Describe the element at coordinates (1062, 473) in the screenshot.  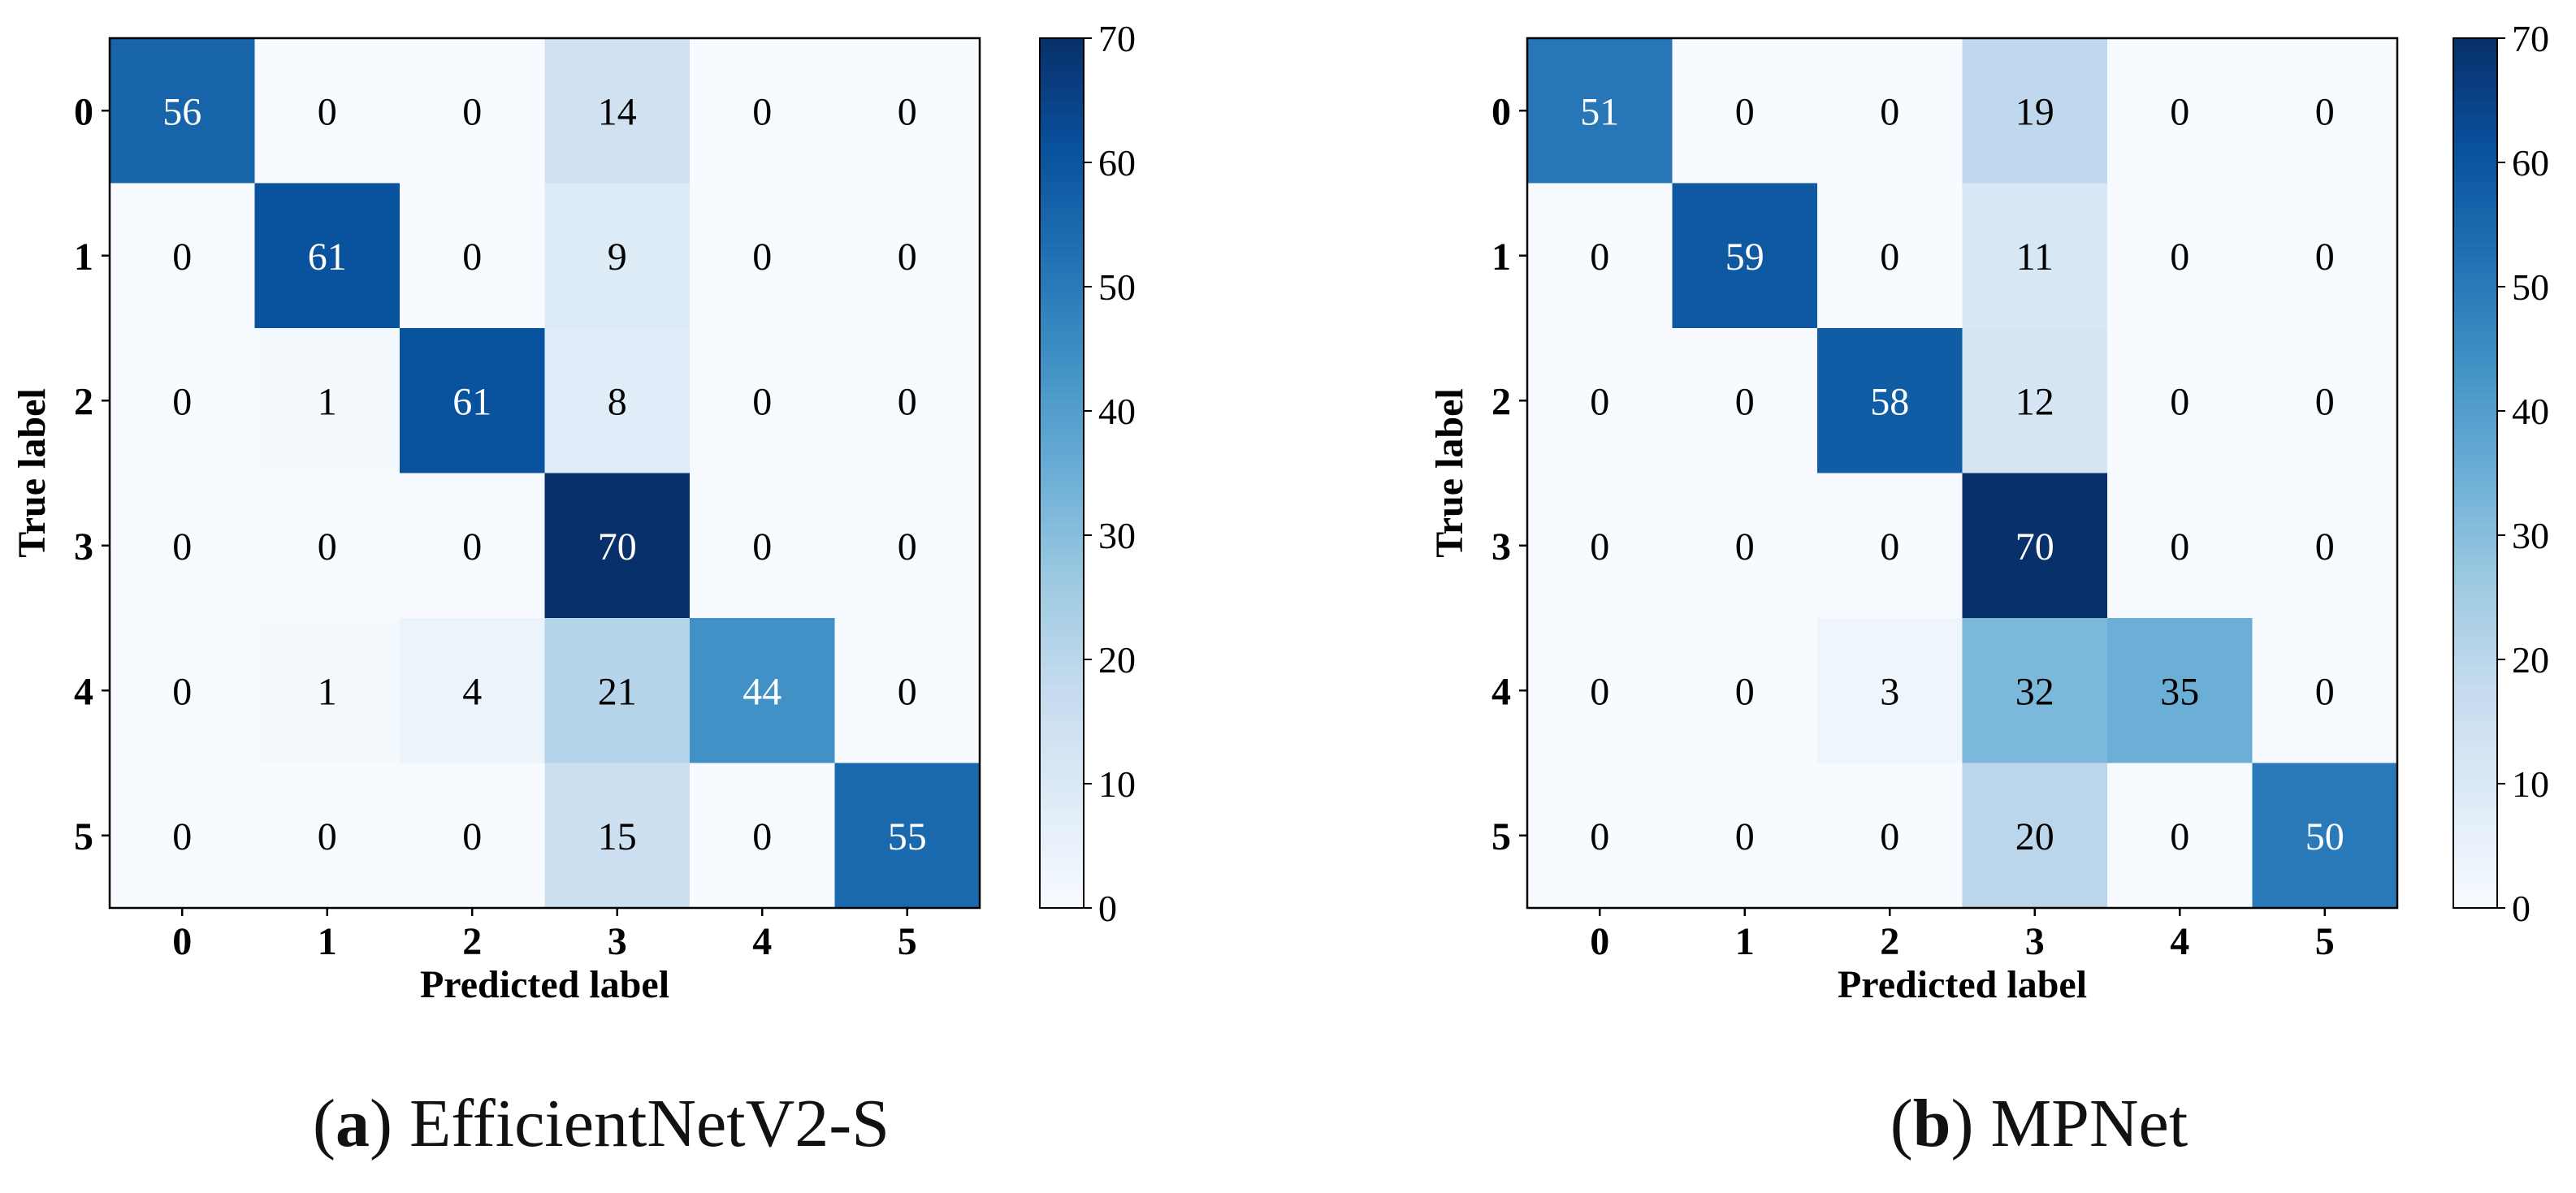
I see `colorbar-frame` at that location.